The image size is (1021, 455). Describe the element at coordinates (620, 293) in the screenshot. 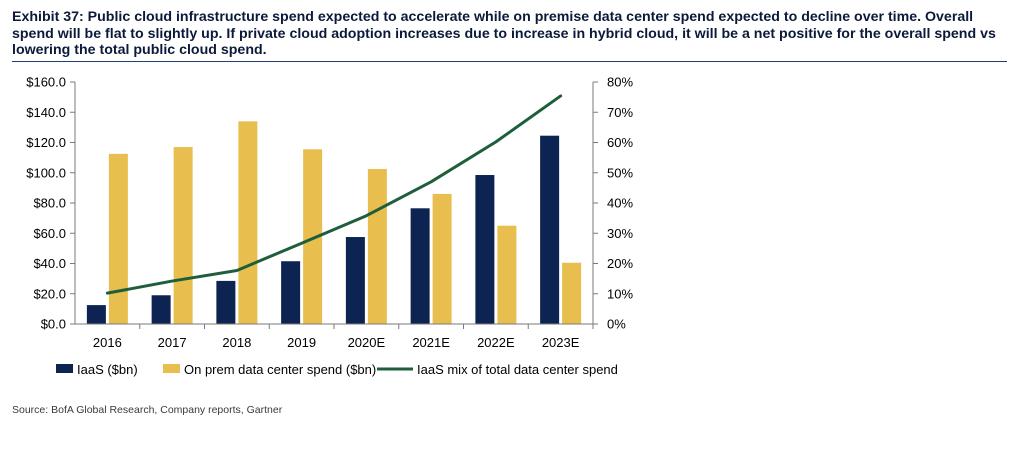

I see `right-axis-tick-label: 10%` at that location.